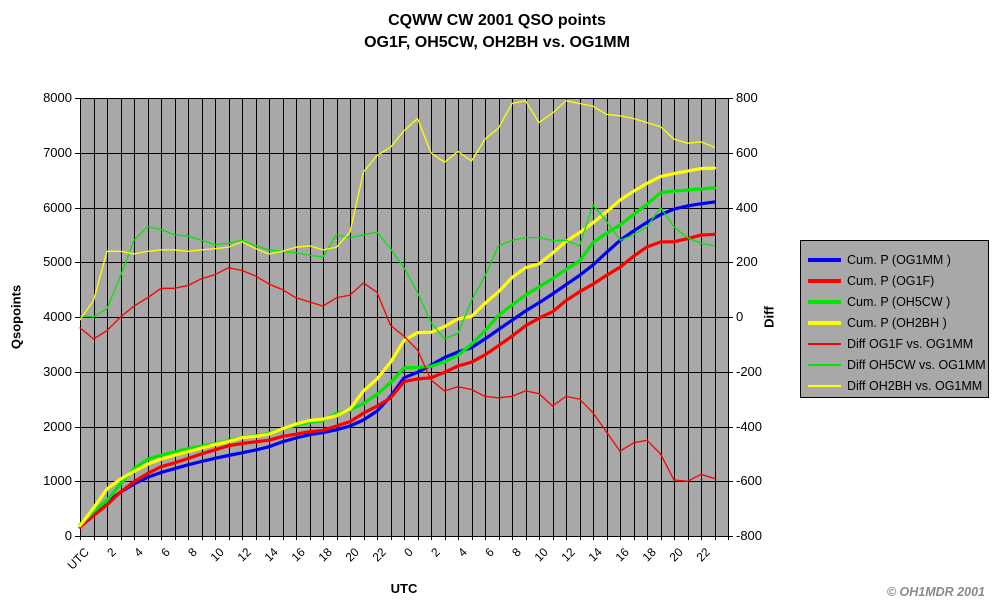 Image resolution: width=994 pixels, height=611 pixels. I want to click on legend-item-label: Diff OH2BH vs. OG1MM, so click(915, 385).